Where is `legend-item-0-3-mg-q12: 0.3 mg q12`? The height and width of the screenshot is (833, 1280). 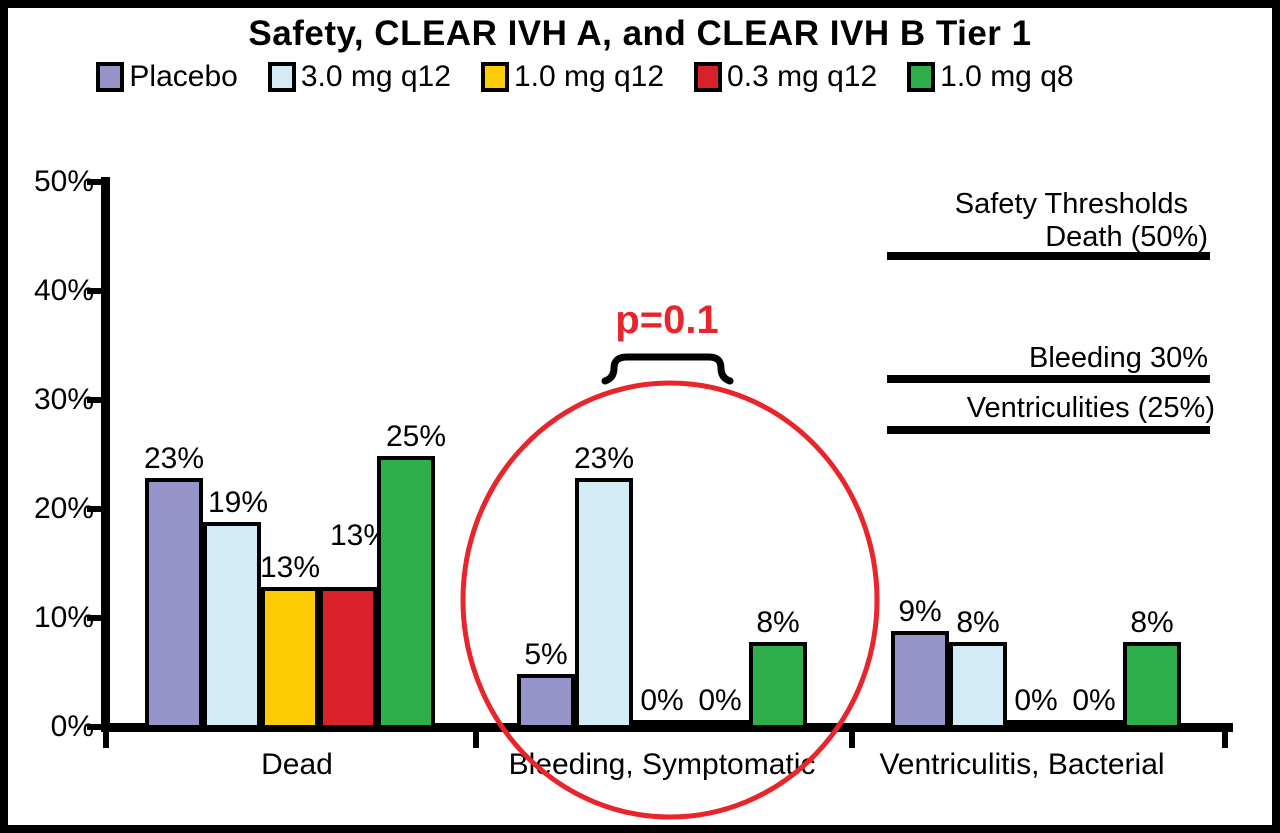 legend-item-0-3-mg-q12: 0.3 mg q12 is located at coordinates (785, 77).